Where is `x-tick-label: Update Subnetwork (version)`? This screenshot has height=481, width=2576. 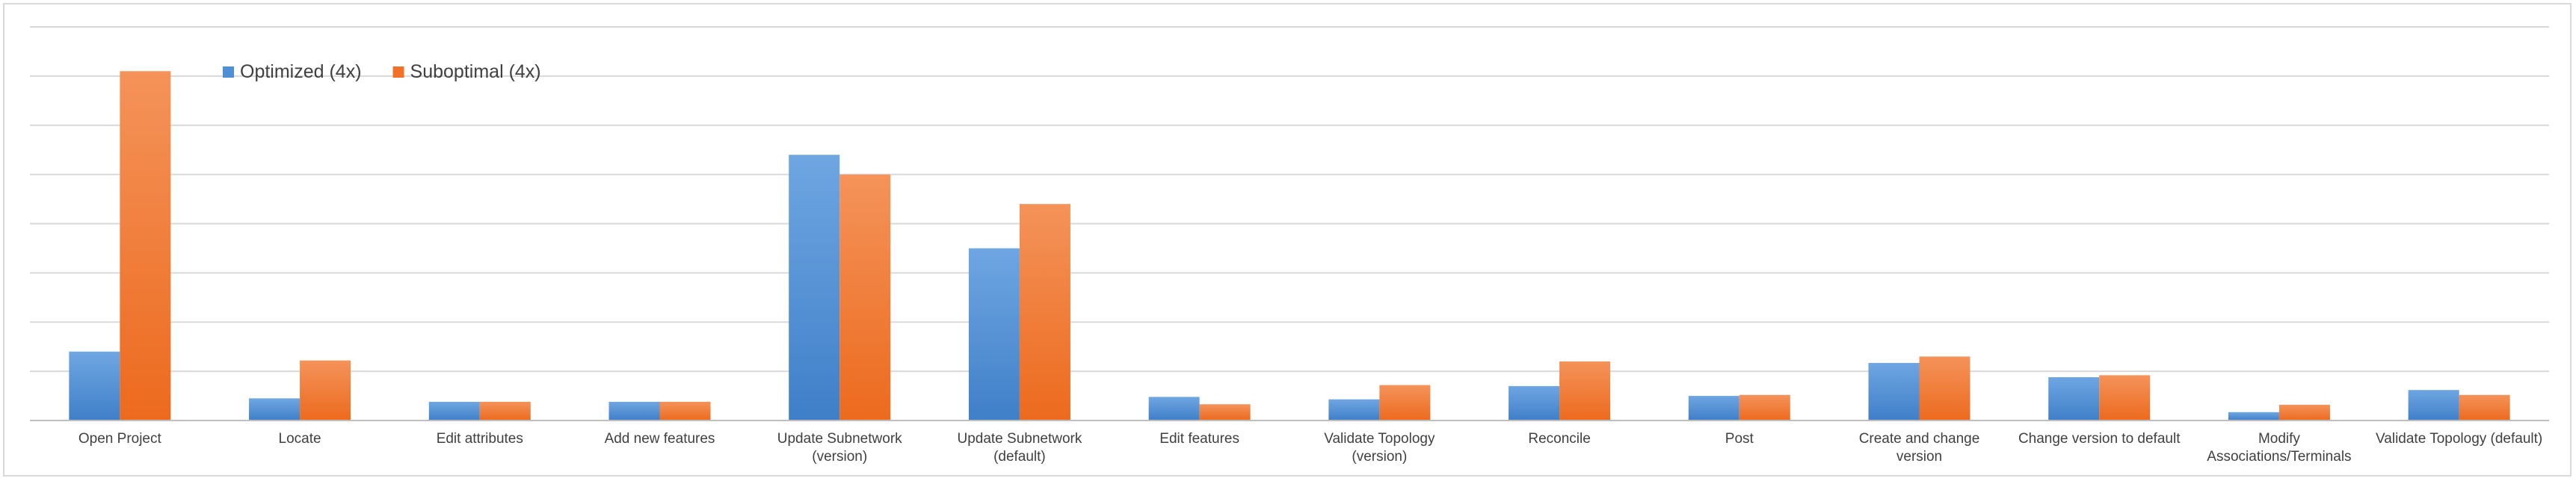 x-tick-label: Update Subnetwork (version) is located at coordinates (839, 448).